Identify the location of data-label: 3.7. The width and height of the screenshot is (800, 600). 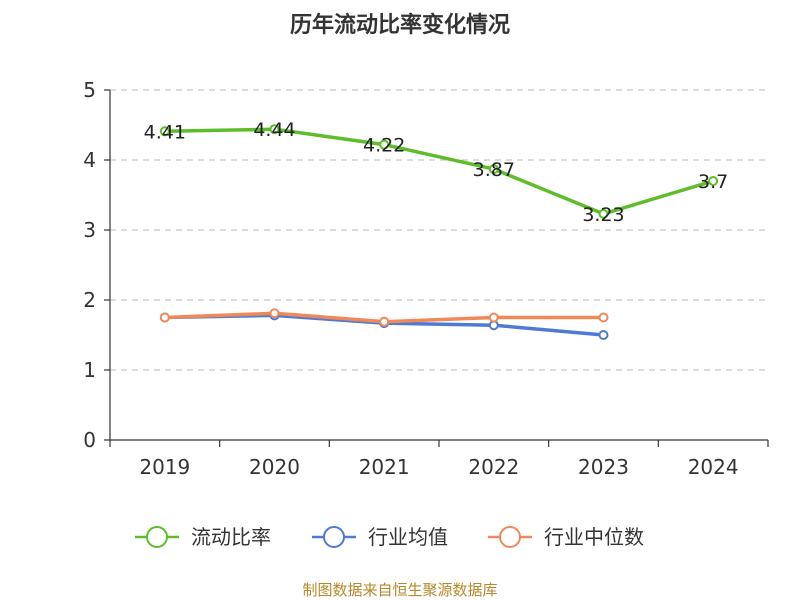
(713, 182).